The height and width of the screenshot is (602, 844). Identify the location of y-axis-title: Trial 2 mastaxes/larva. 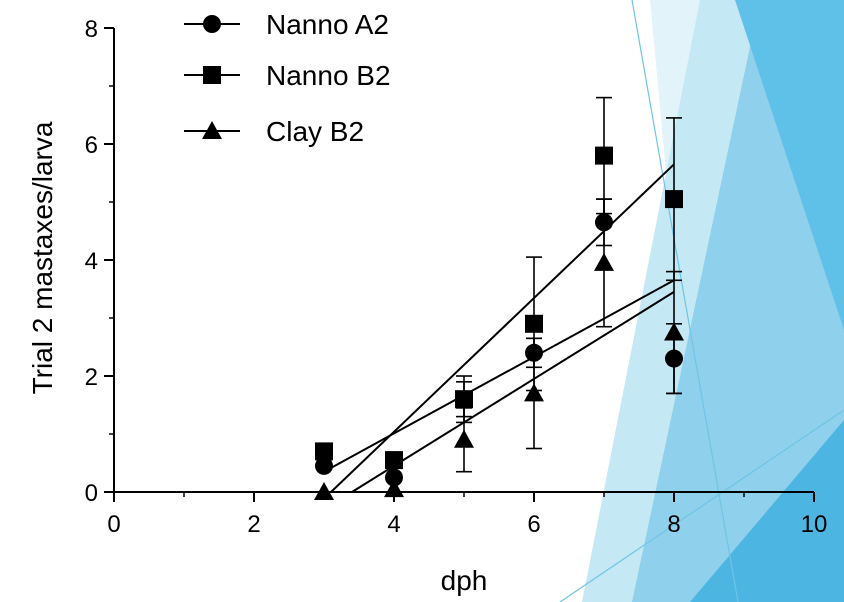
(42, 257).